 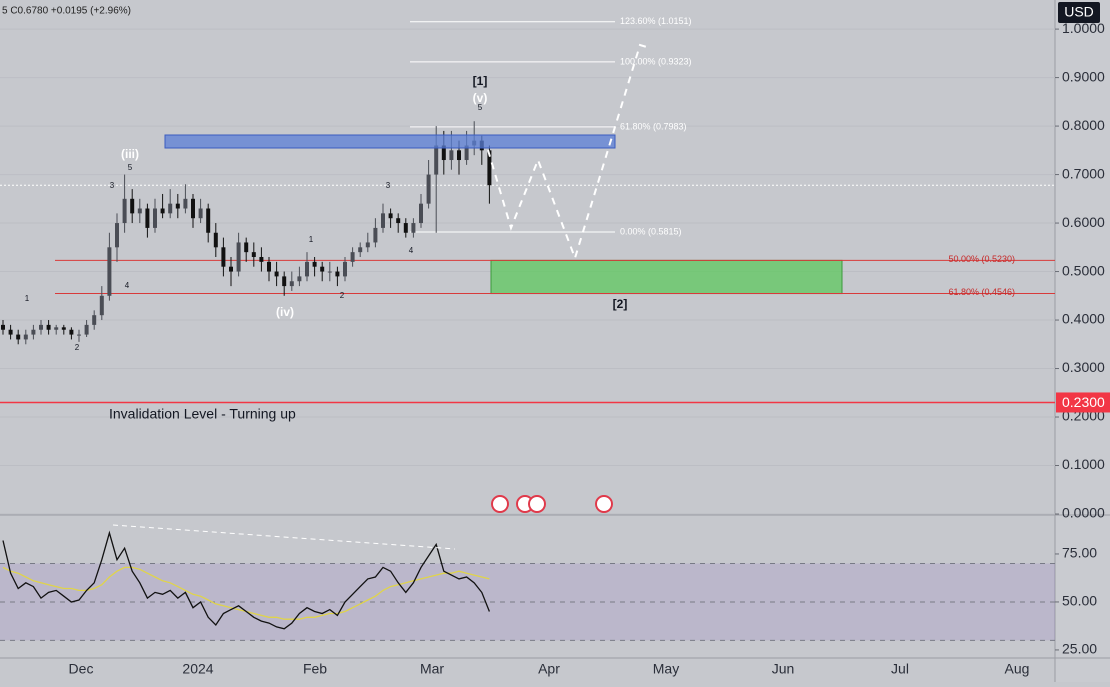 I want to click on fib-extension-label: 100.00% (0.9323), so click(x=656, y=61).